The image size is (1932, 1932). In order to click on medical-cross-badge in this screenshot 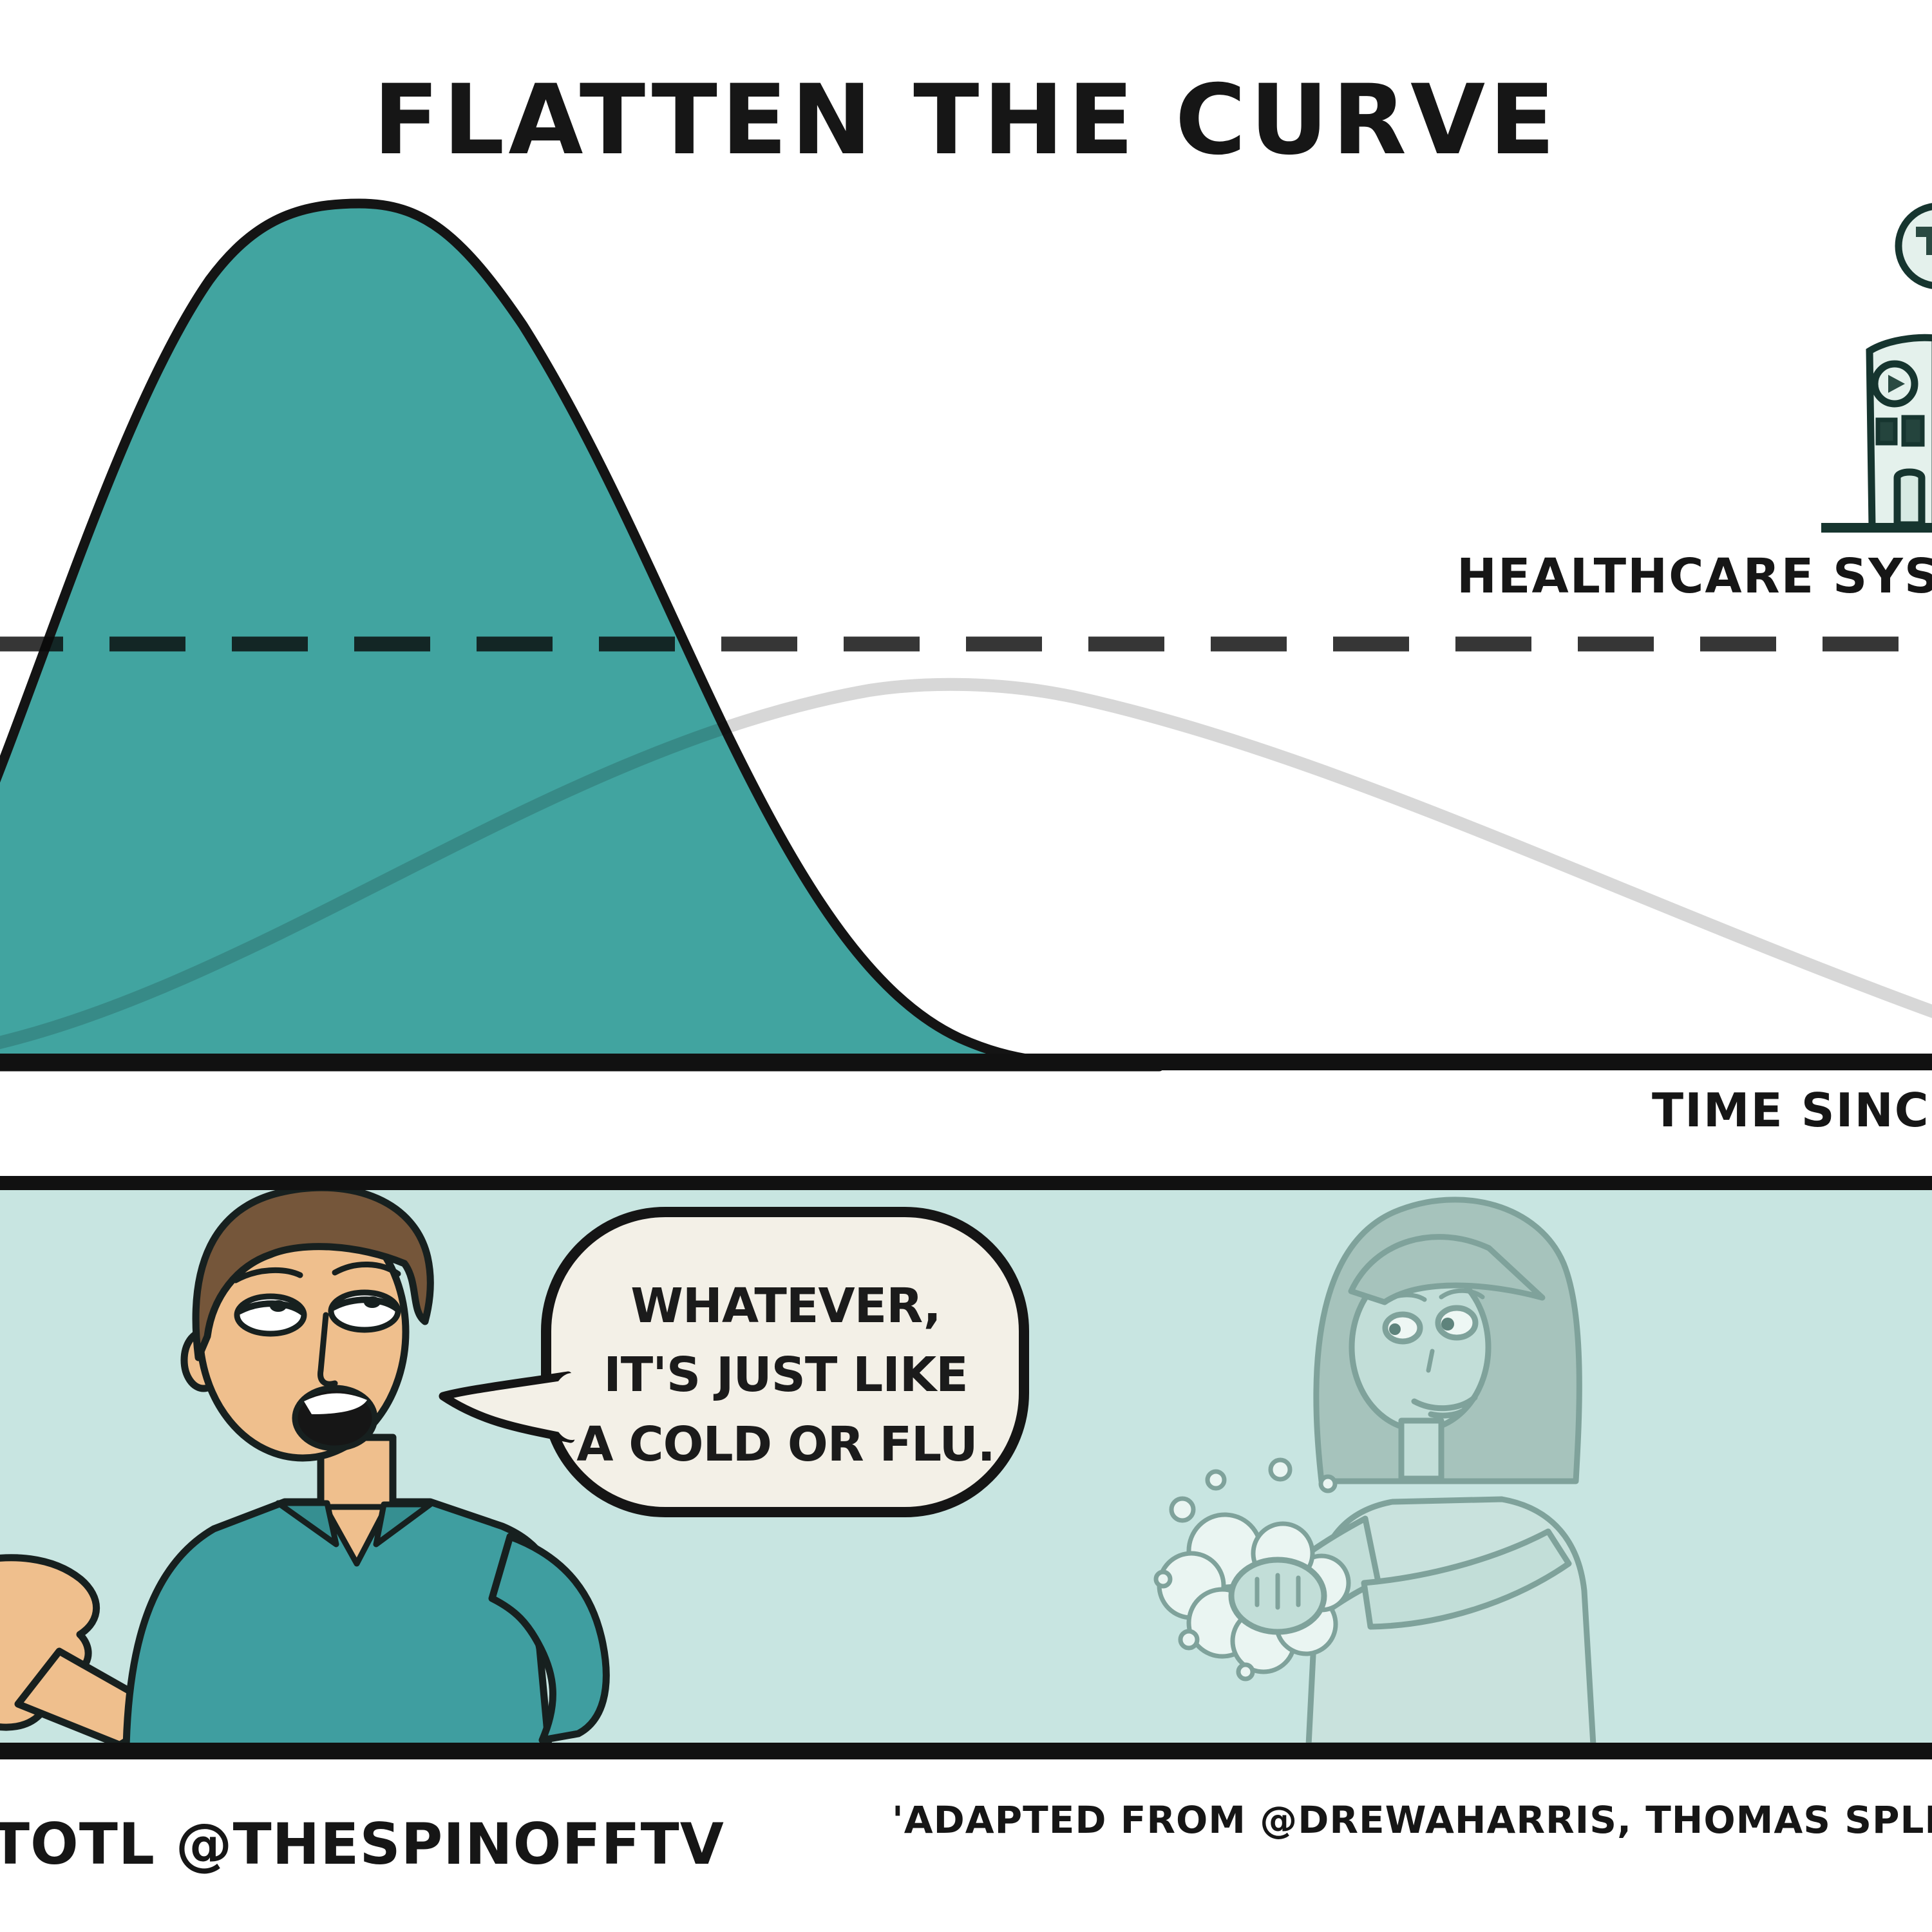, I will do `click(1913, 246)`.